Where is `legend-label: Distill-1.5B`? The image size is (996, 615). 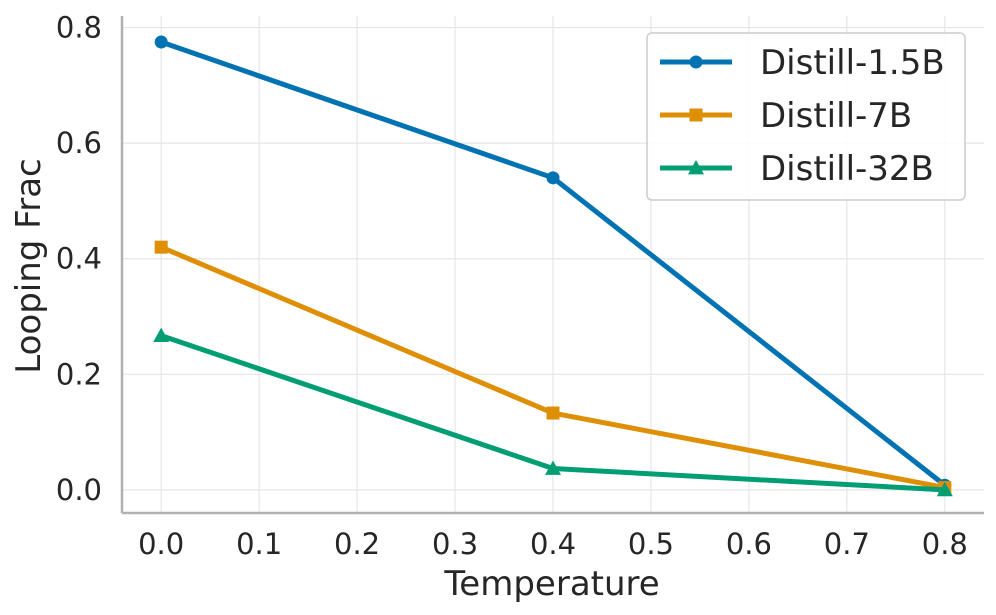 legend-label: Distill-1.5B is located at coordinates (852, 63).